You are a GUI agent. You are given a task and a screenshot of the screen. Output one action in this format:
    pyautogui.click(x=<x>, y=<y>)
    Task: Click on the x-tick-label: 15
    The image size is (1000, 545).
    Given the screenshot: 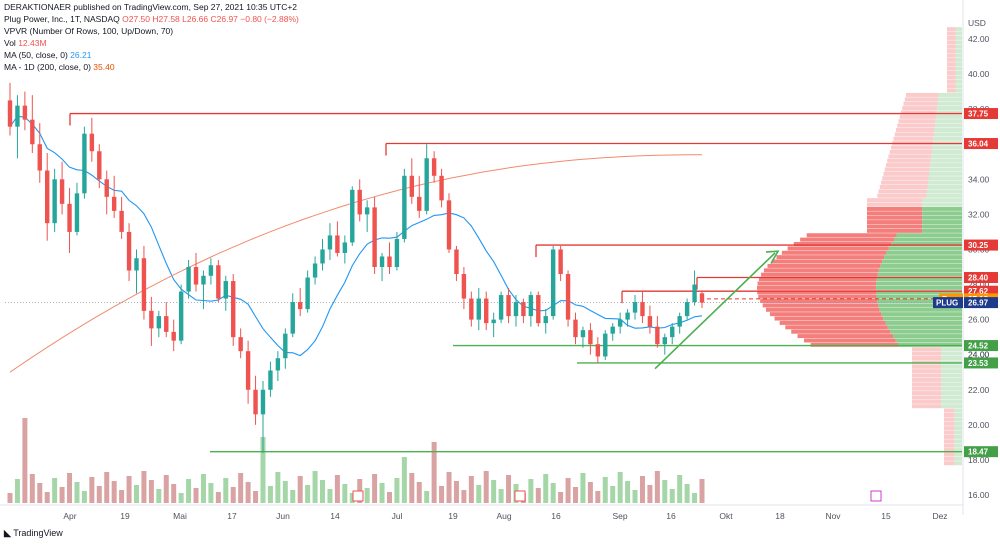 What is the action you would take?
    pyautogui.click(x=886, y=516)
    